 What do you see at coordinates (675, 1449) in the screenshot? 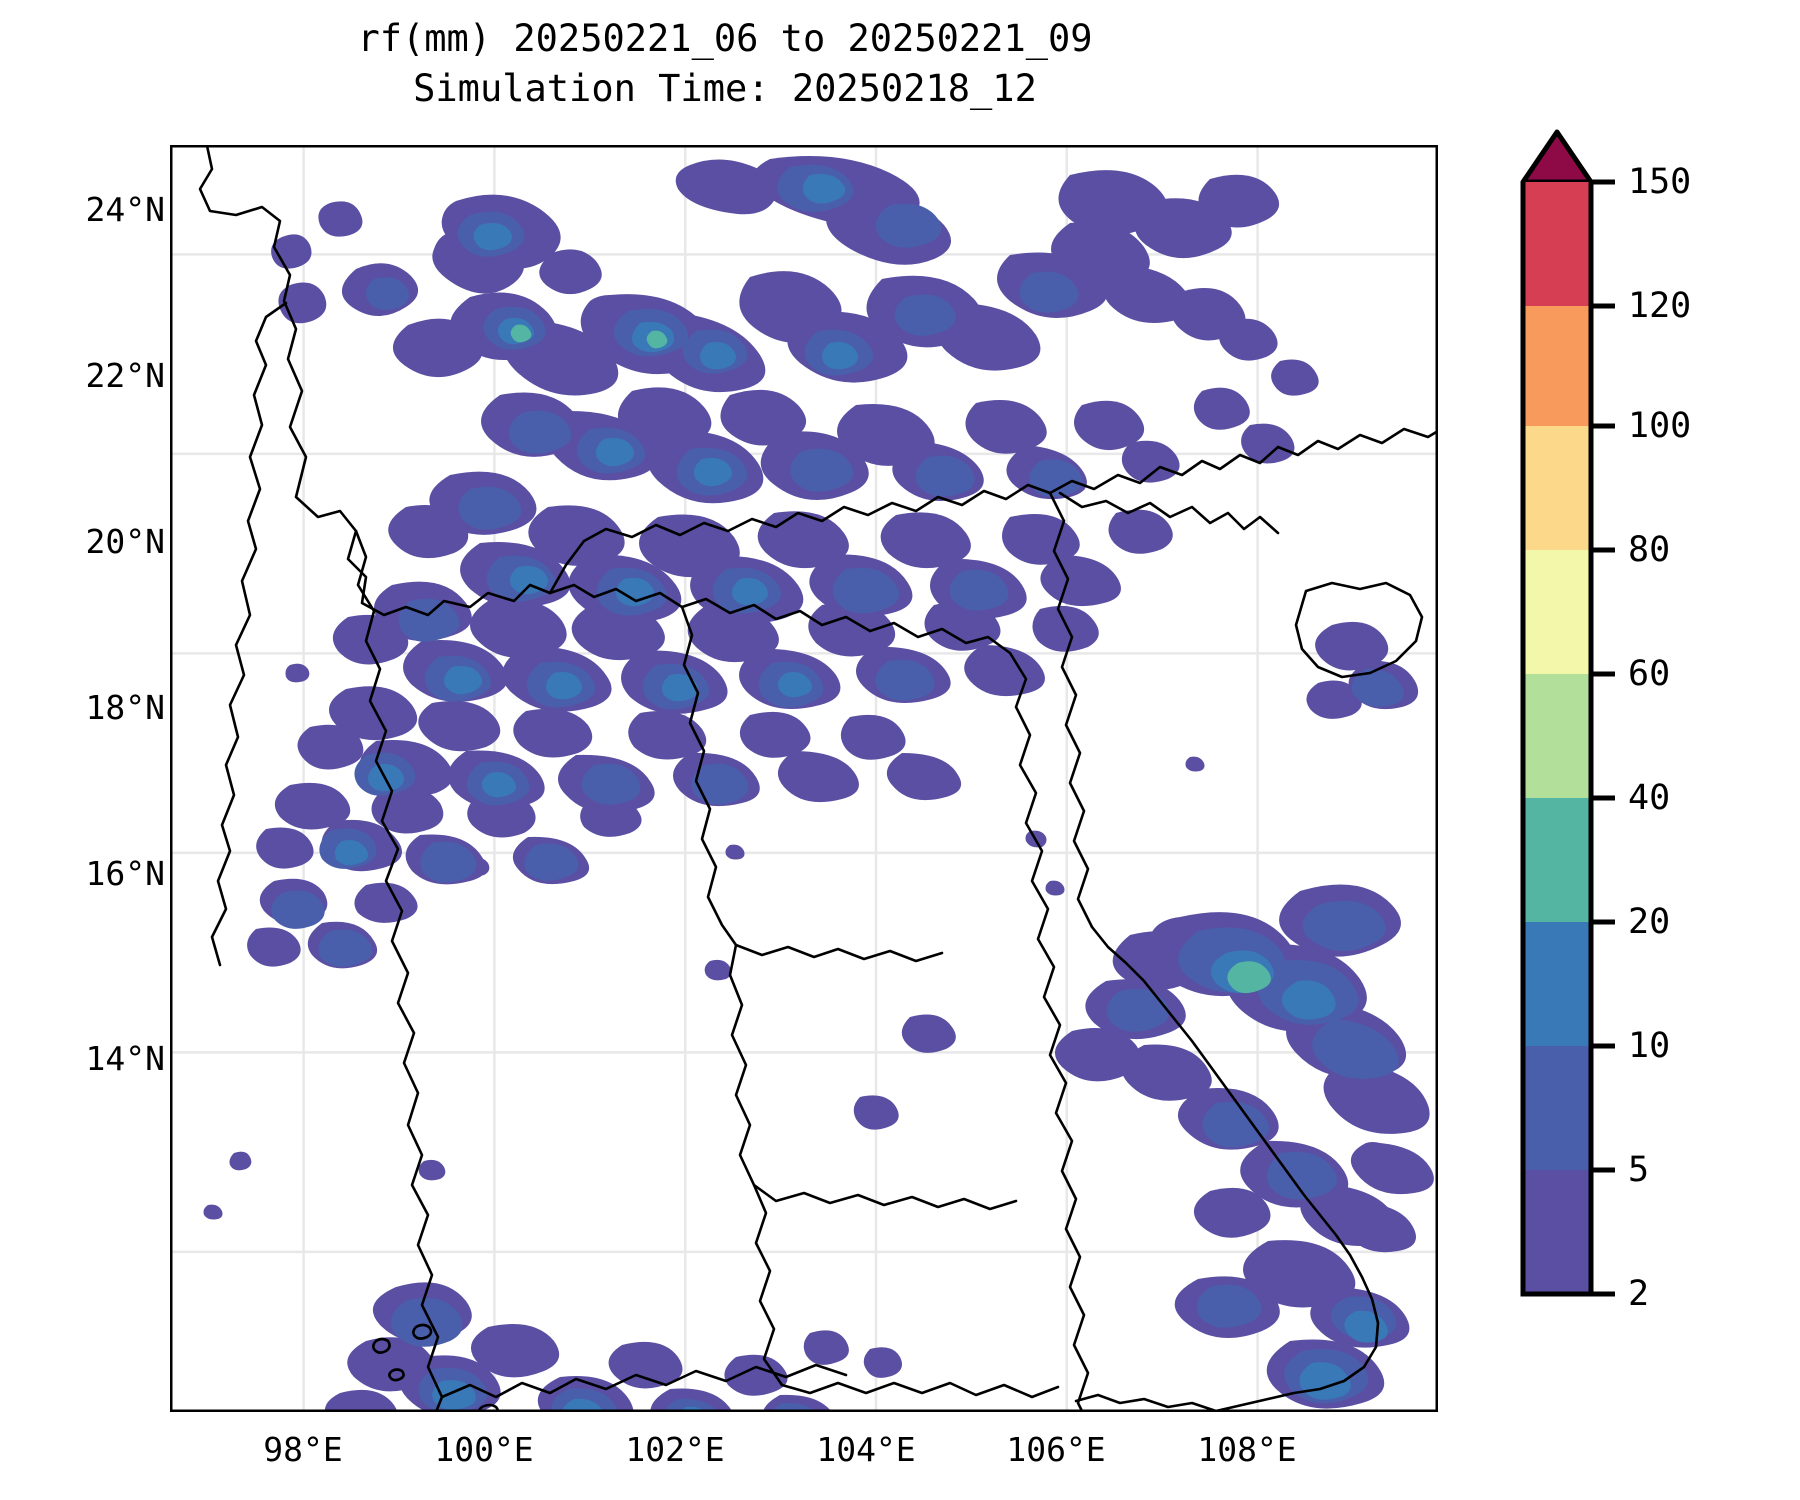
I see `x-tick-102E: 102°E` at bounding box center [675, 1449].